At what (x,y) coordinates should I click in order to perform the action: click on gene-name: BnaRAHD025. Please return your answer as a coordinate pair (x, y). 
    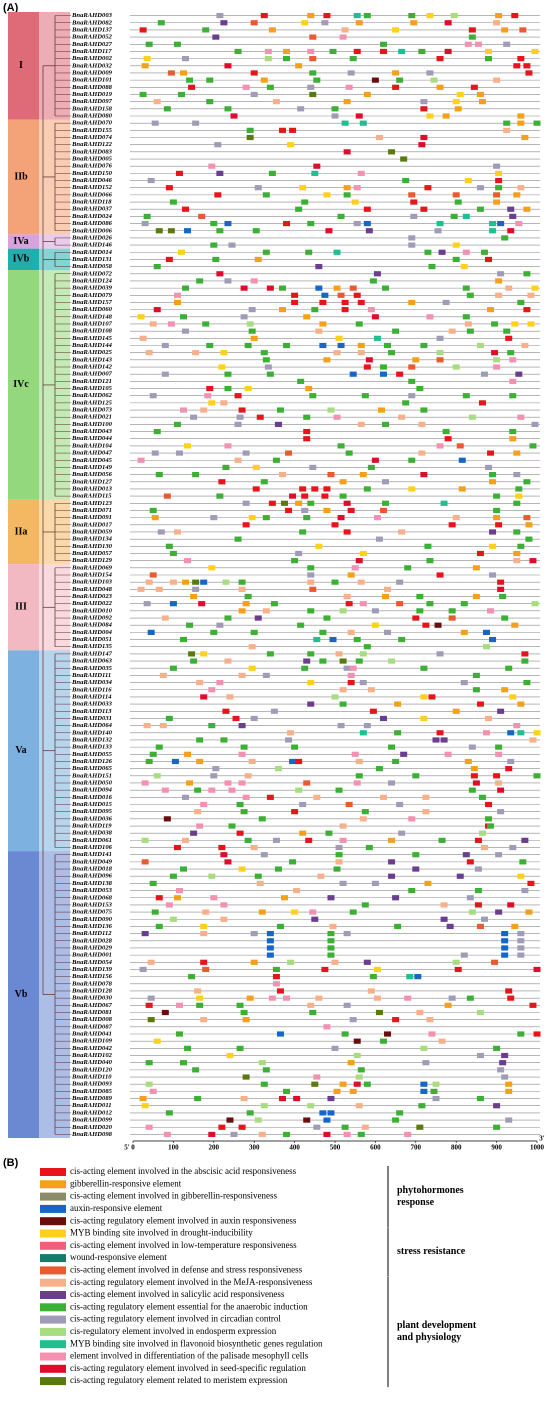
    Looking at the image, I should click on (92, 352).